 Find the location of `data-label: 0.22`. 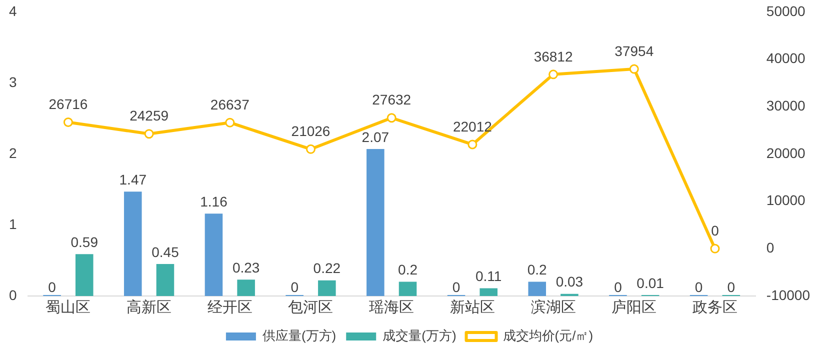

data-label: 0.22 is located at coordinates (327, 268).